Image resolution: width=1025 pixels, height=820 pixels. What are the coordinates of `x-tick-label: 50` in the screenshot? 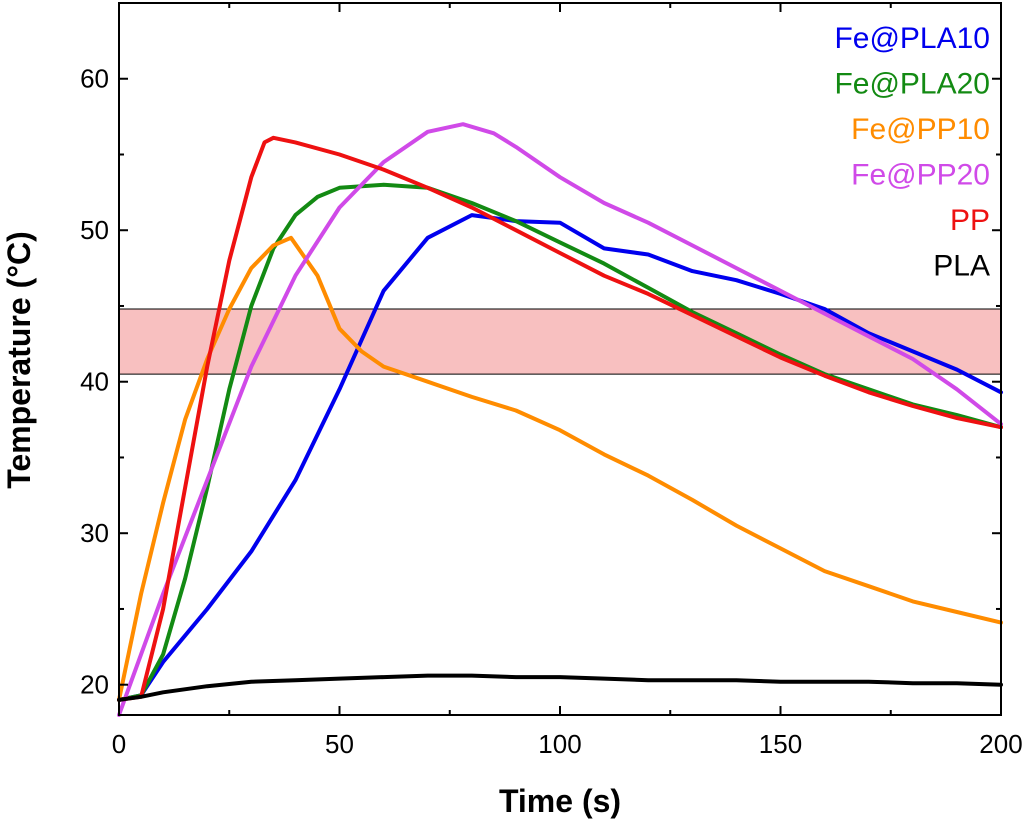 It's located at (339, 744).